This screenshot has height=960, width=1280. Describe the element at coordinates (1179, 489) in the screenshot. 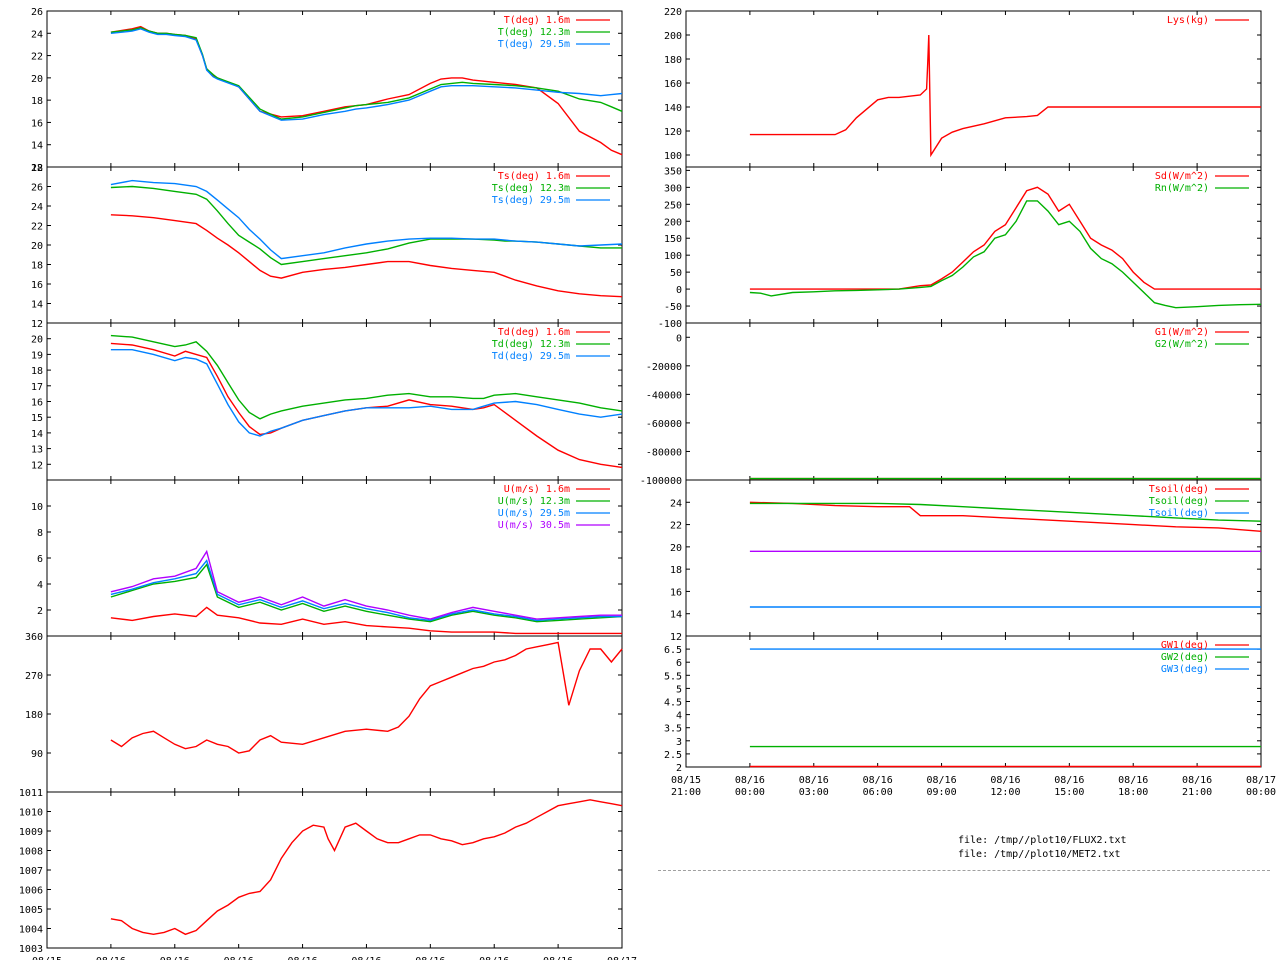

I see `legend-label-0: Tsoil(deg)` at that location.